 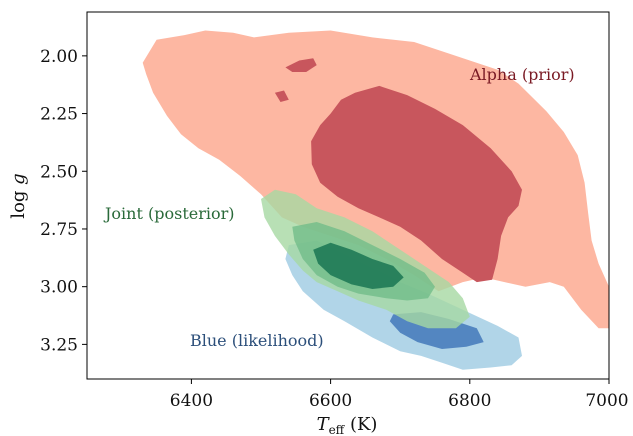 I want to click on x-tick-label-6800: 6800, so click(x=469, y=401).